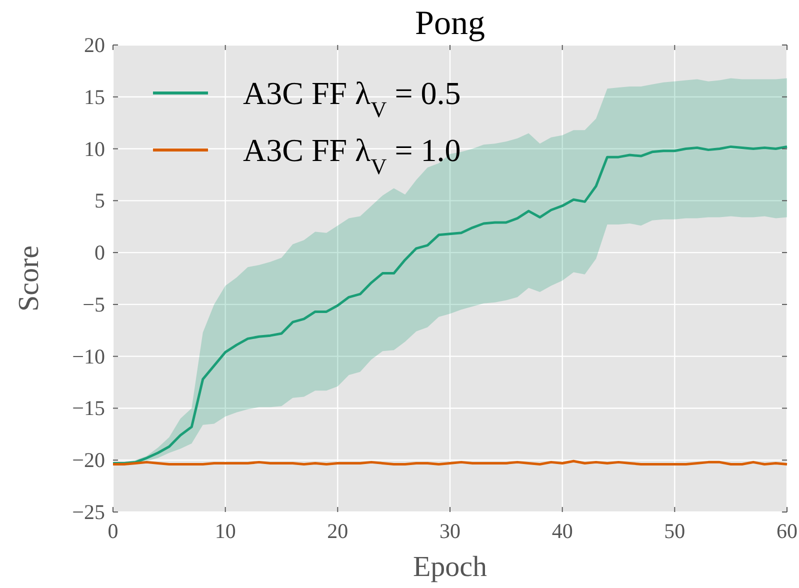  Describe the element at coordinates (94, 96) in the screenshot. I see `y-tick-label: 15` at that location.